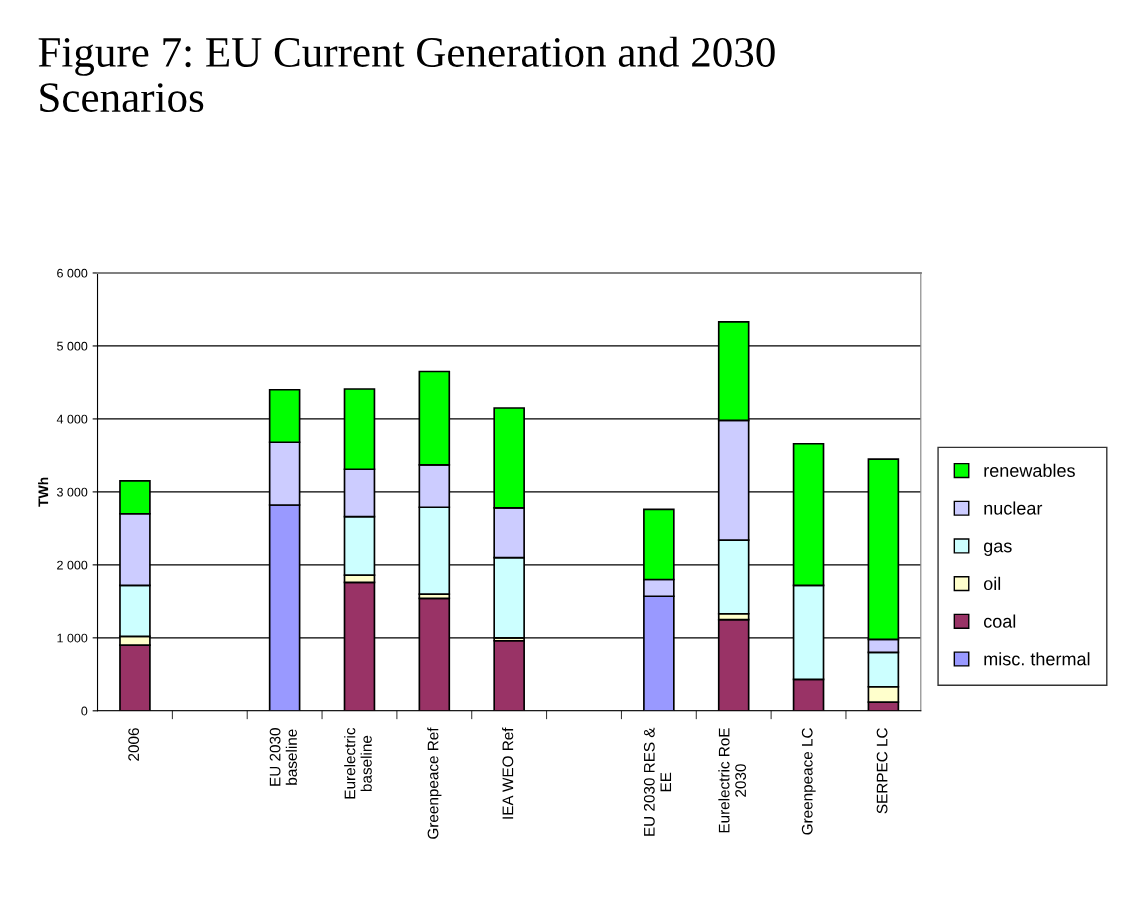  What do you see at coordinates (732, 780) in the screenshot?
I see `x-tick-label: Eurelectric RoE 2030` at bounding box center [732, 780].